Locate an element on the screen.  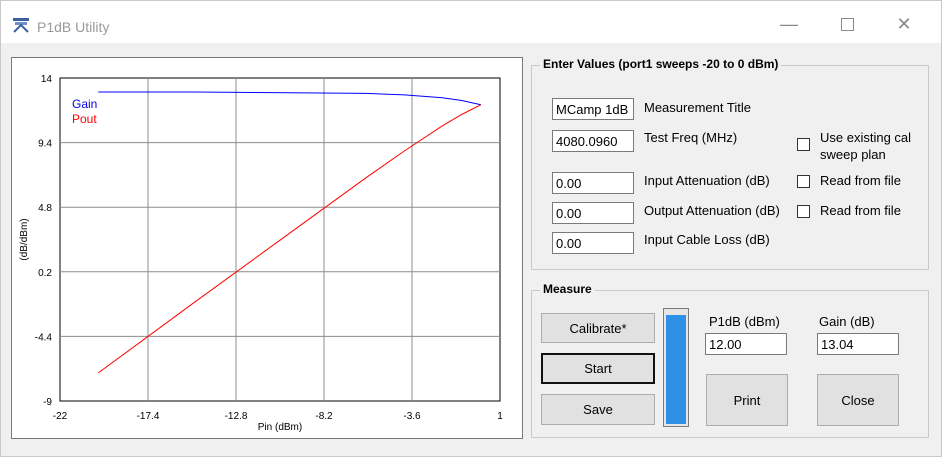
measurement-progress-bar is located at coordinates (676, 367).